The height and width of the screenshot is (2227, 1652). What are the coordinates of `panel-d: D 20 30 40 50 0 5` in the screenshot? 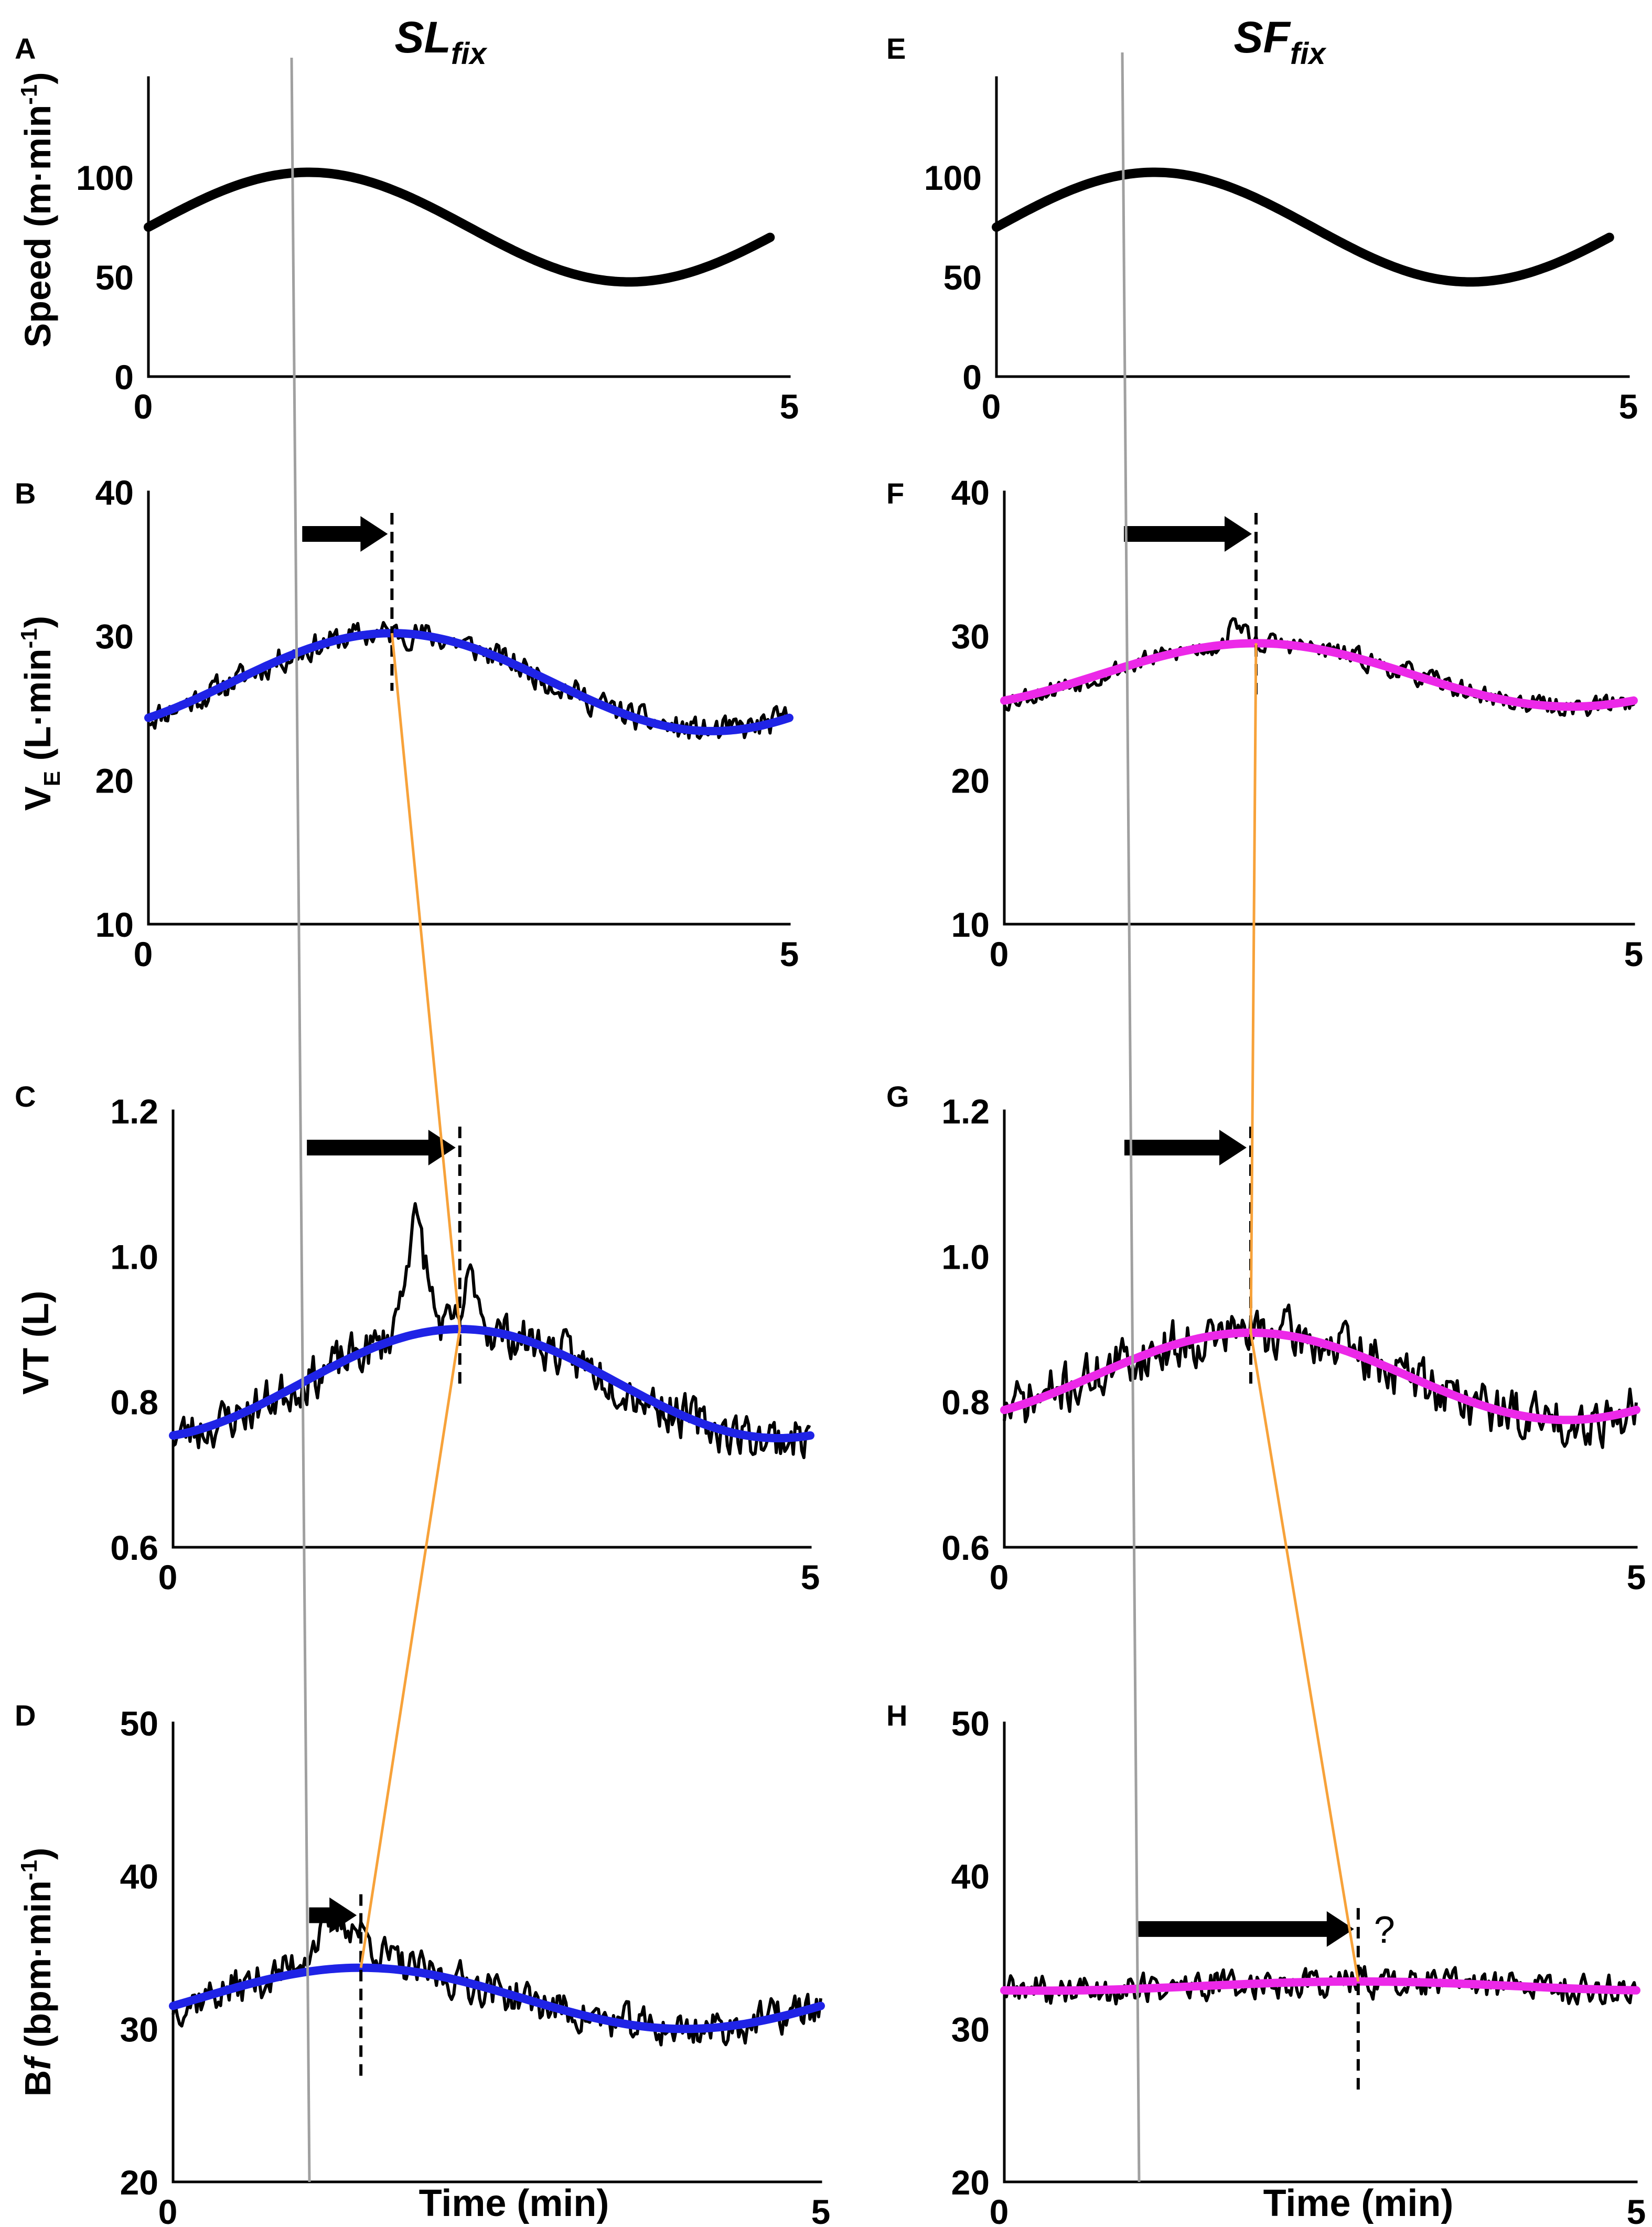 It's located at (423, 1963).